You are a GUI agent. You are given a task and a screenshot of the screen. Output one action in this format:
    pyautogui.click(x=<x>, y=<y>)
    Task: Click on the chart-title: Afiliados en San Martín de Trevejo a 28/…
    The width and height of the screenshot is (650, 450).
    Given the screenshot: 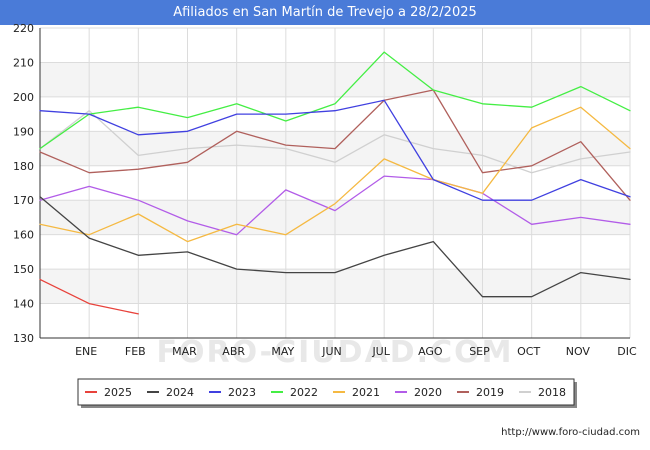 What is the action you would take?
    pyautogui.click(x=325, y=12)
    